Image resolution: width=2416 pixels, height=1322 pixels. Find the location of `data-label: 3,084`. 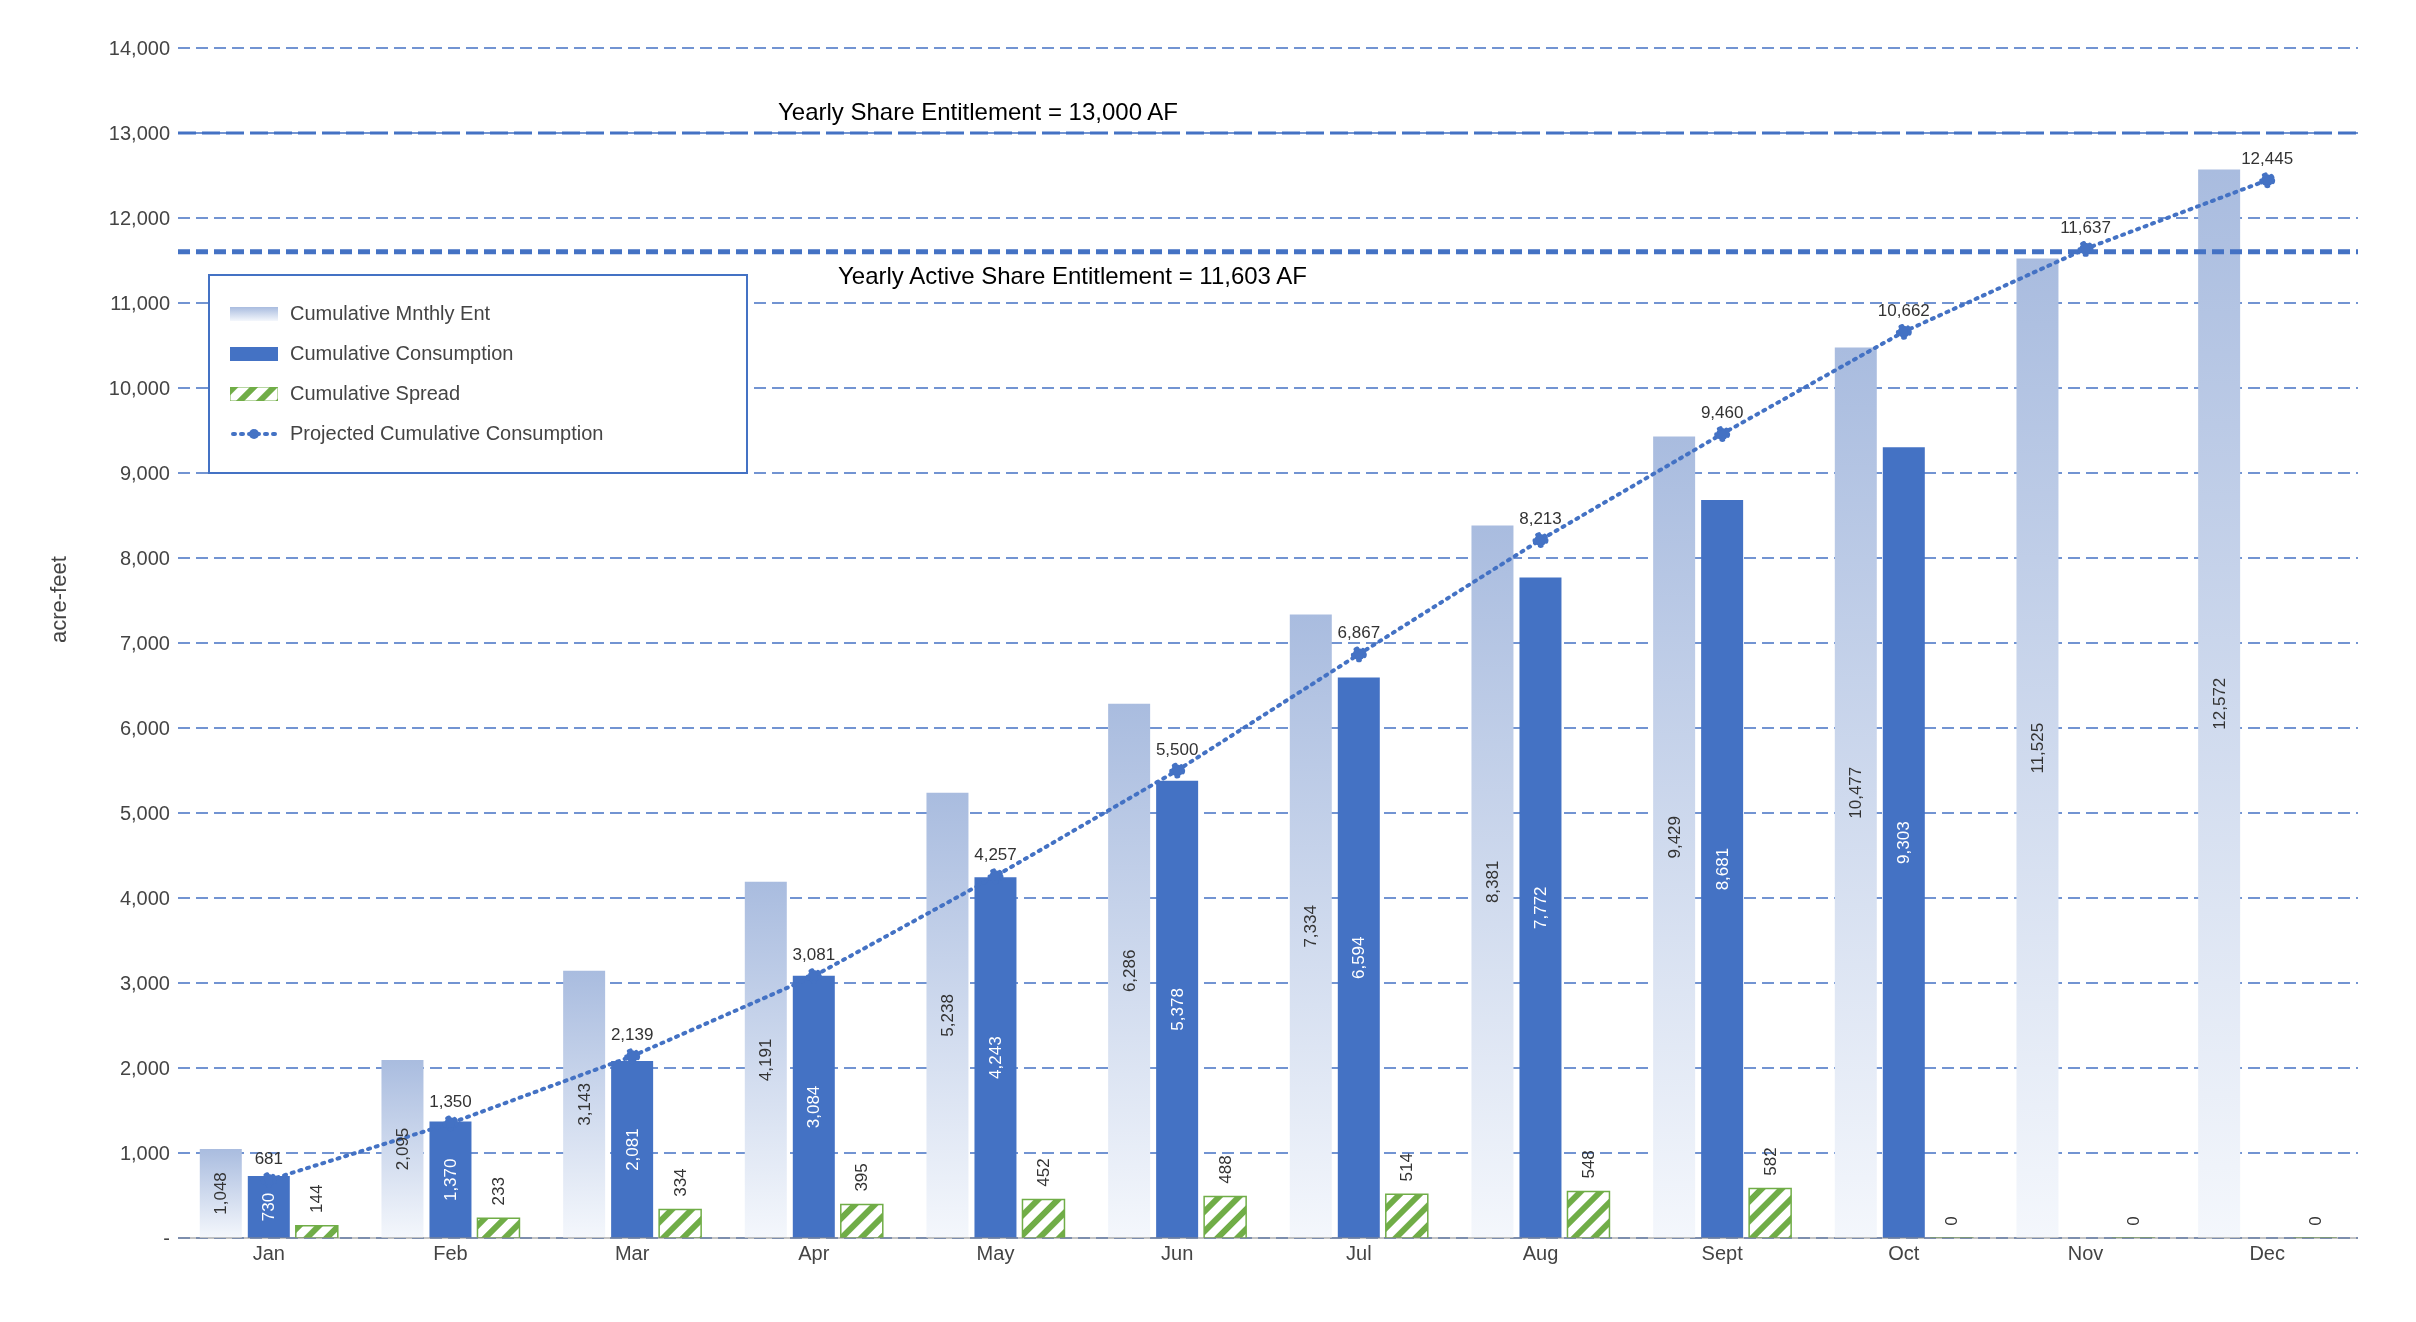

data-label: 3,084 is located at coordinates (814, 1107).